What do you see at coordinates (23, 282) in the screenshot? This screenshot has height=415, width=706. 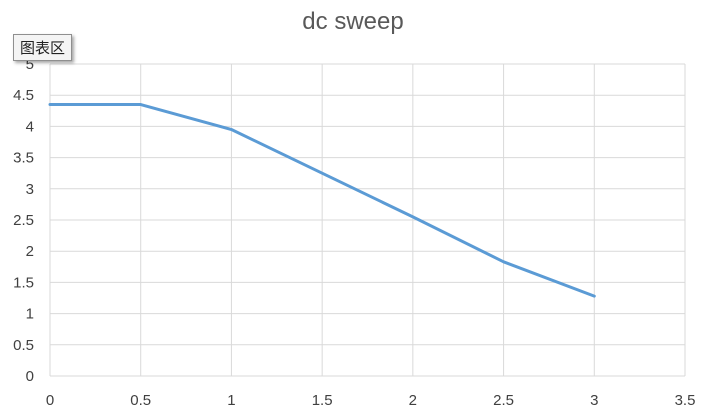 I see `y-tick-label: 1.5` at bounding box center [23, 282].